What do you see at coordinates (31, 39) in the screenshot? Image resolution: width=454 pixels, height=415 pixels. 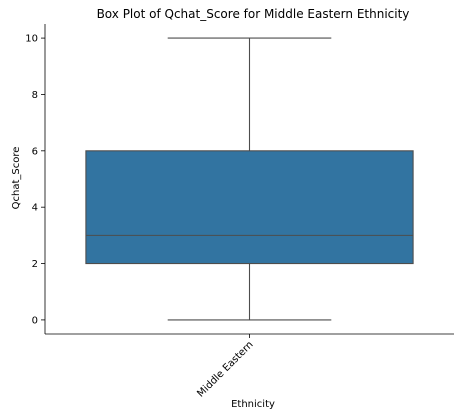 I see `y-tick-label: 10` at bounding box center [31, 39].